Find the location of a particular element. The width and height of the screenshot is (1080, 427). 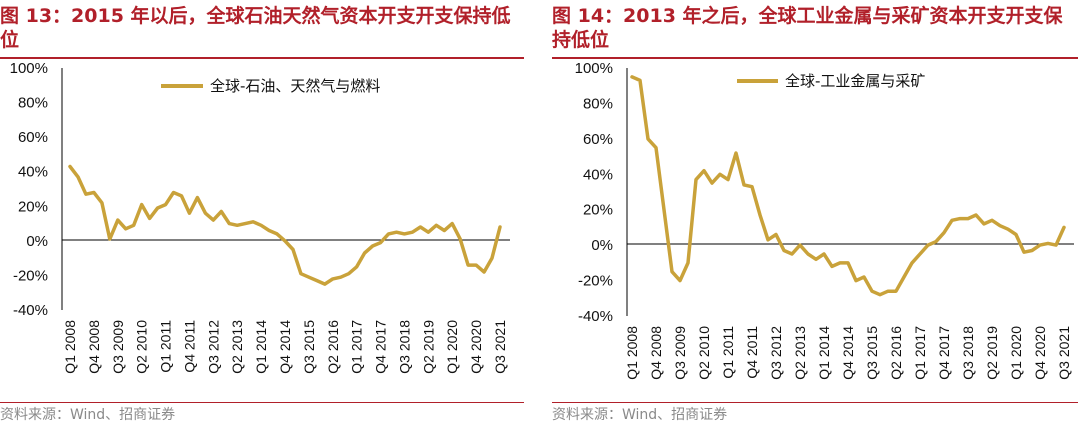

series-line is located at coordinates (285, 225).